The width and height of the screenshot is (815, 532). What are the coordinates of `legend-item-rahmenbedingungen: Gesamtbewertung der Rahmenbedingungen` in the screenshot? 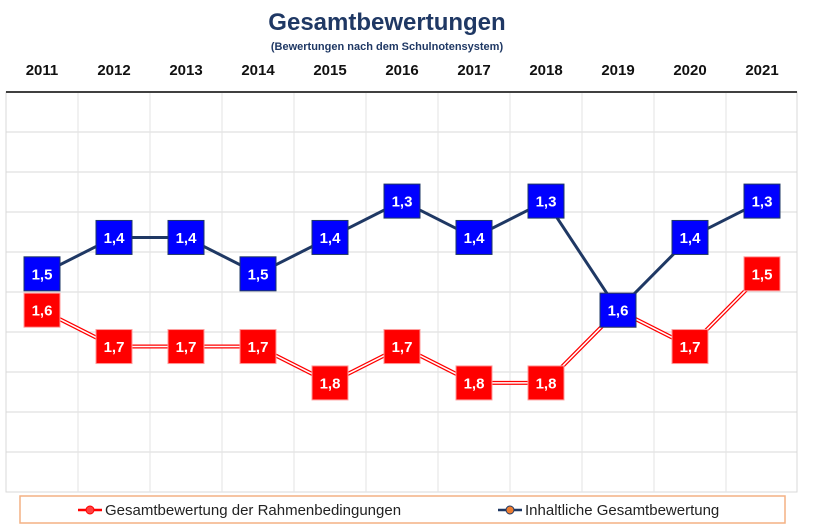 It's located at (239, 510).